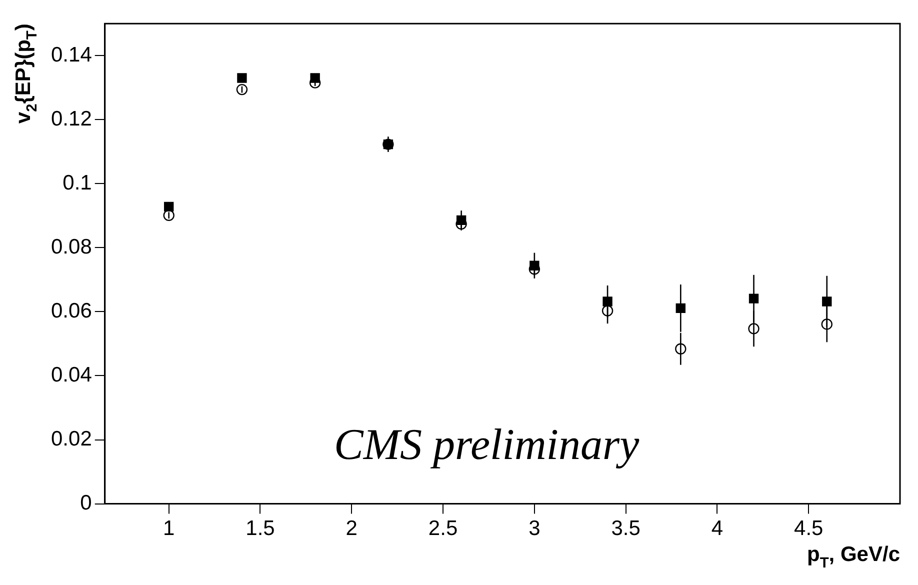 The width and height of the screenshot is (918, 585). Describe the element at coordinates (71, 246) in the screenshot. I see `y-tick-label: 0.08` at that location.